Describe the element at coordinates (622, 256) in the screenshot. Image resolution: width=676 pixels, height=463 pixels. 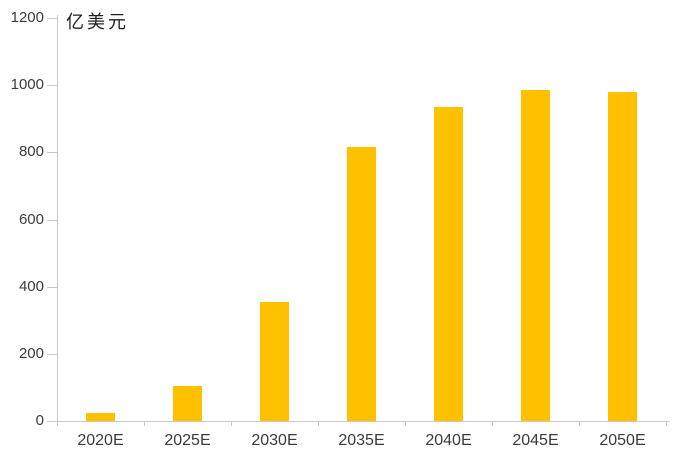
I see `bar-2050E` at that location.